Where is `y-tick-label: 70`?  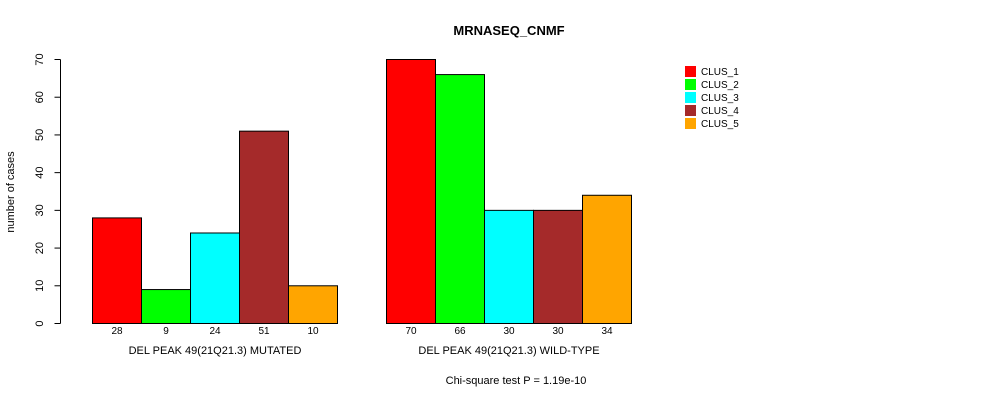 y-tick-label: 70 is located at coordinates (40, 59).